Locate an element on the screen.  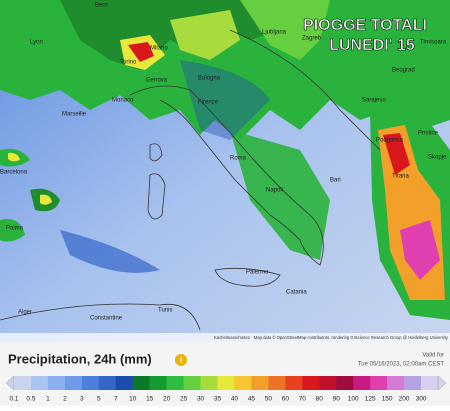
scale-label: 10 is located at coordinates (133, 399).